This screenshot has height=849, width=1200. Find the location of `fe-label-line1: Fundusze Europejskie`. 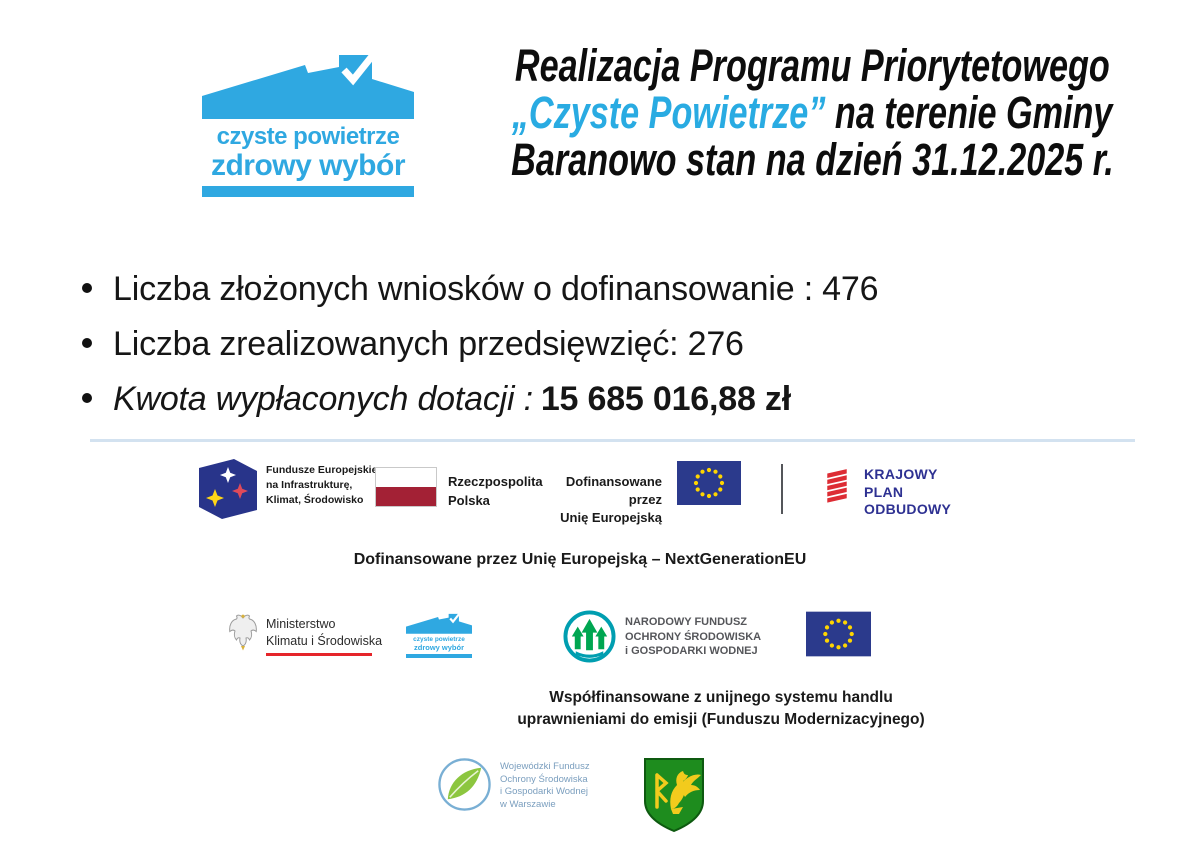

fe-label-line1: Fundusze Europejskie is located at coordinates (322, 470).